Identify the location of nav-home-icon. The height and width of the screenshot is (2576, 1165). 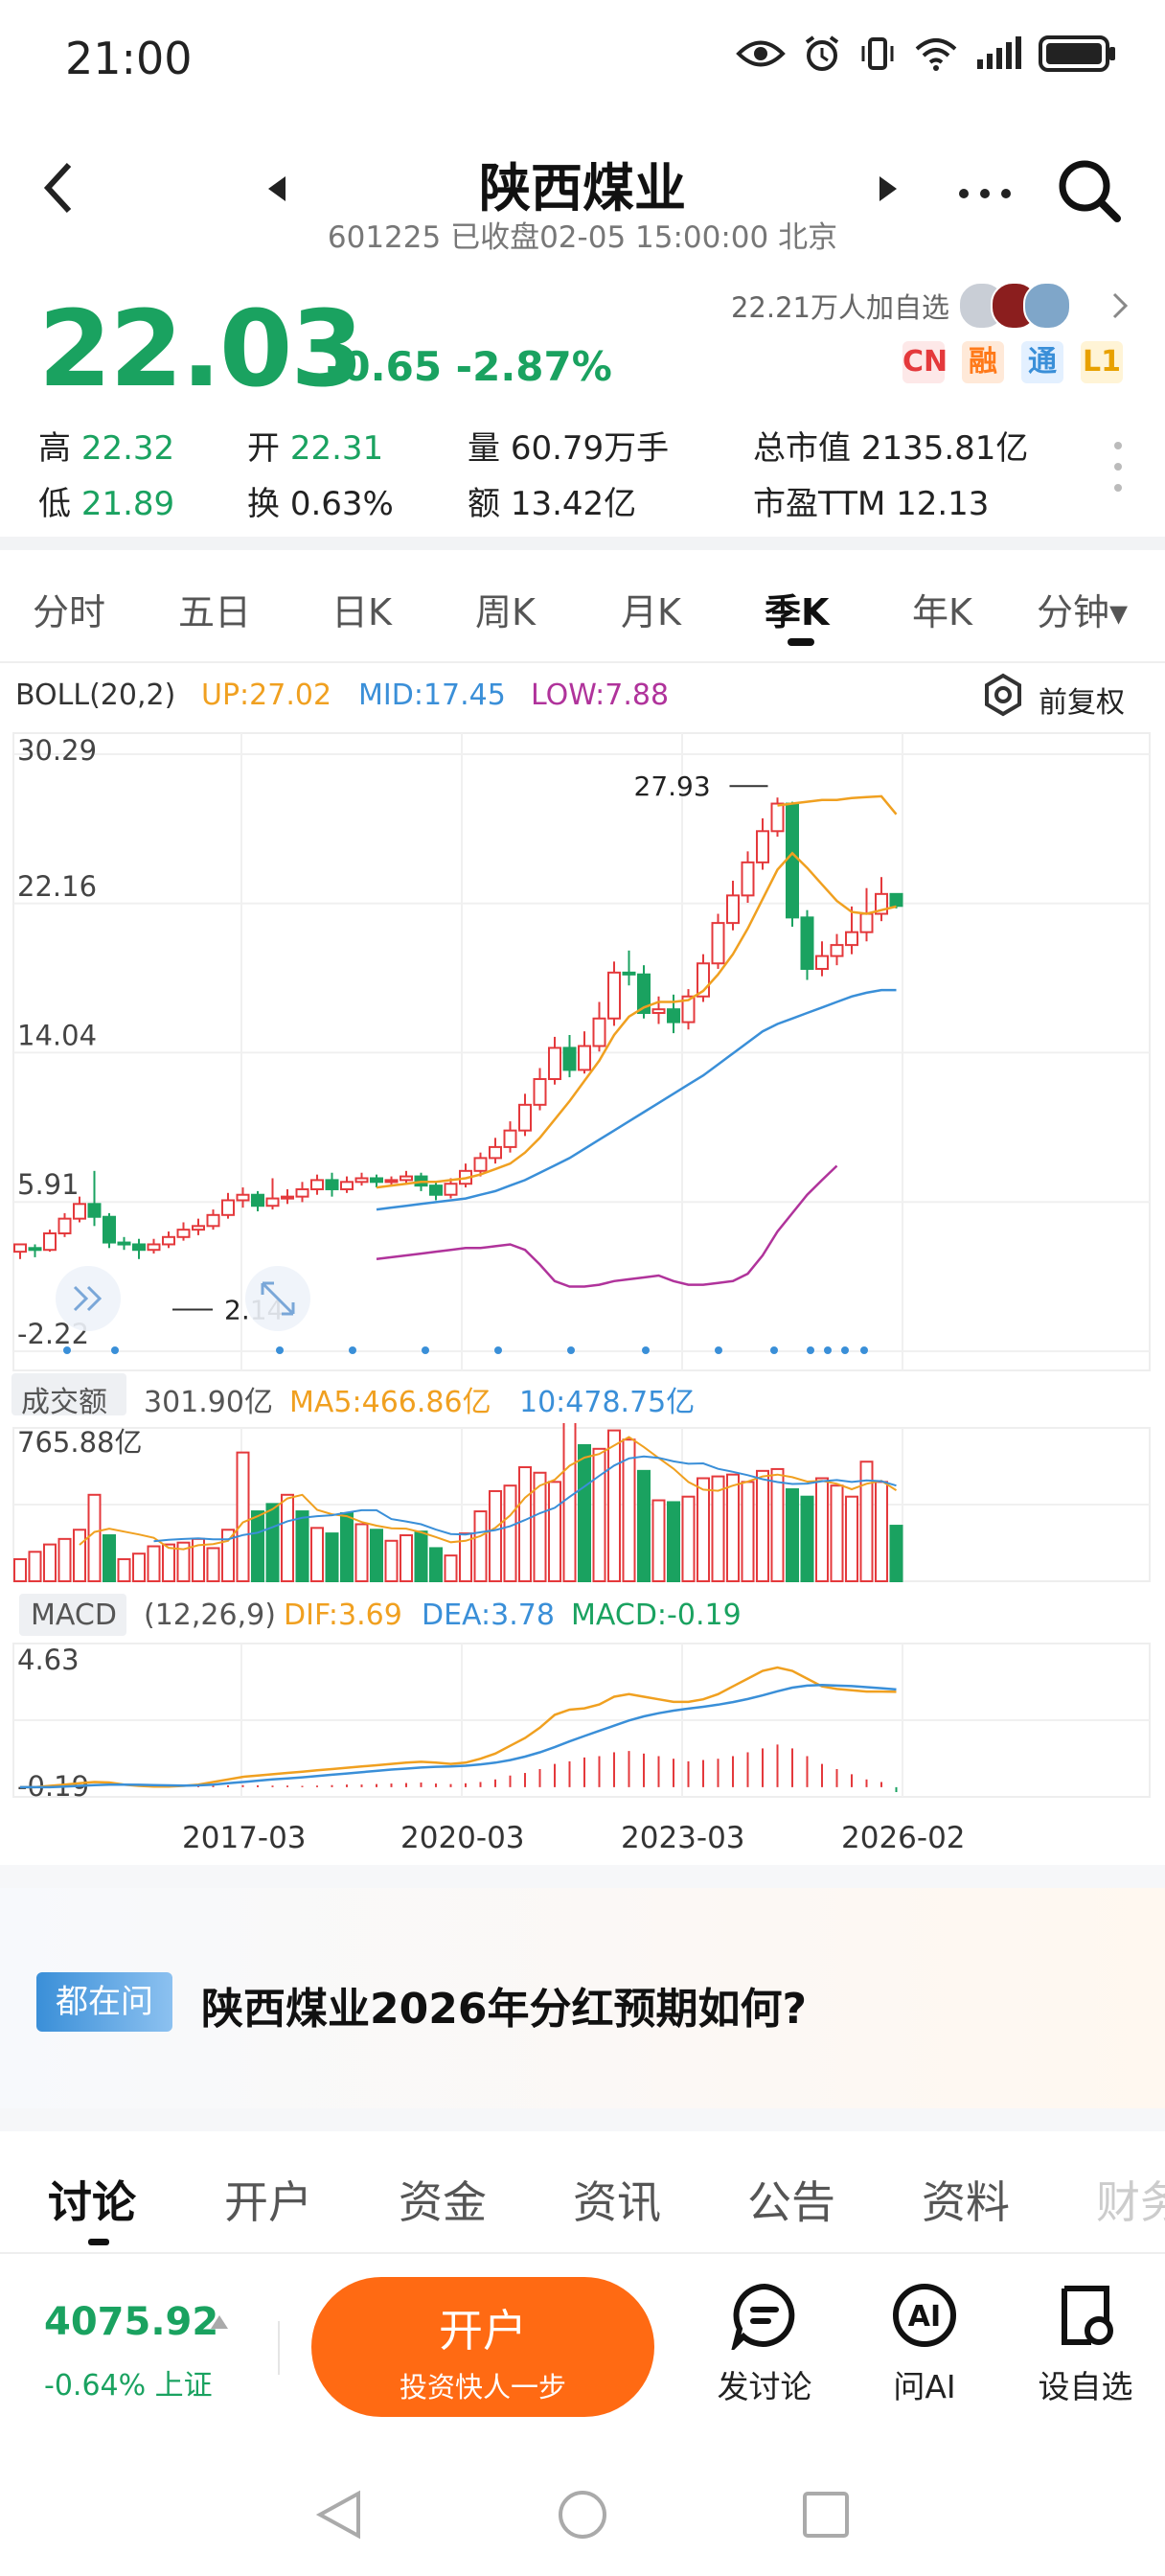
(582, 2515).